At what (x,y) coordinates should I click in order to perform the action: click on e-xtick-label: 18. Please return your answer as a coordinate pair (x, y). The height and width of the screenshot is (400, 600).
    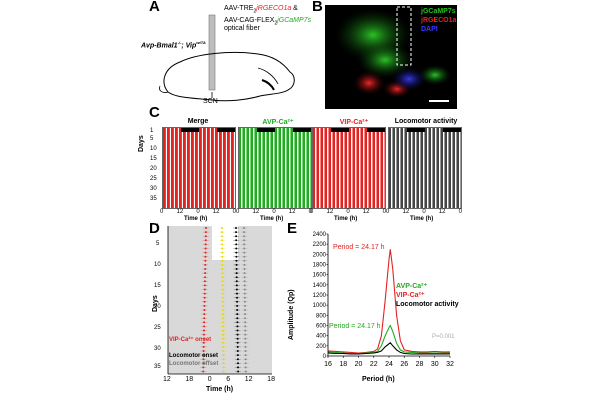
    Looking at the image, I should click on (343, 364).